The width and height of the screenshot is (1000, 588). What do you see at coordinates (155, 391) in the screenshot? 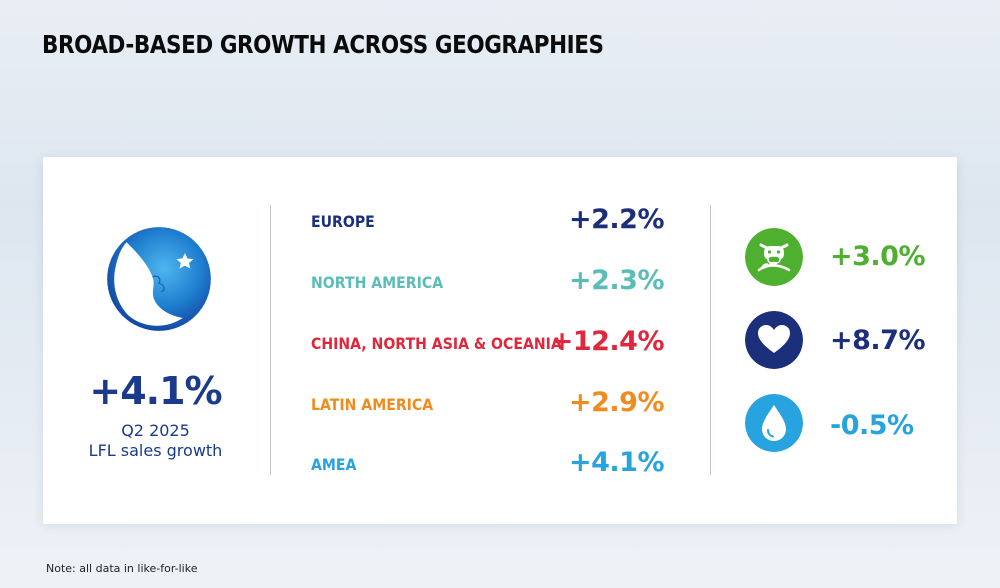
I see `total-growth-value: +4.1%` at bounding box center [155, 391].